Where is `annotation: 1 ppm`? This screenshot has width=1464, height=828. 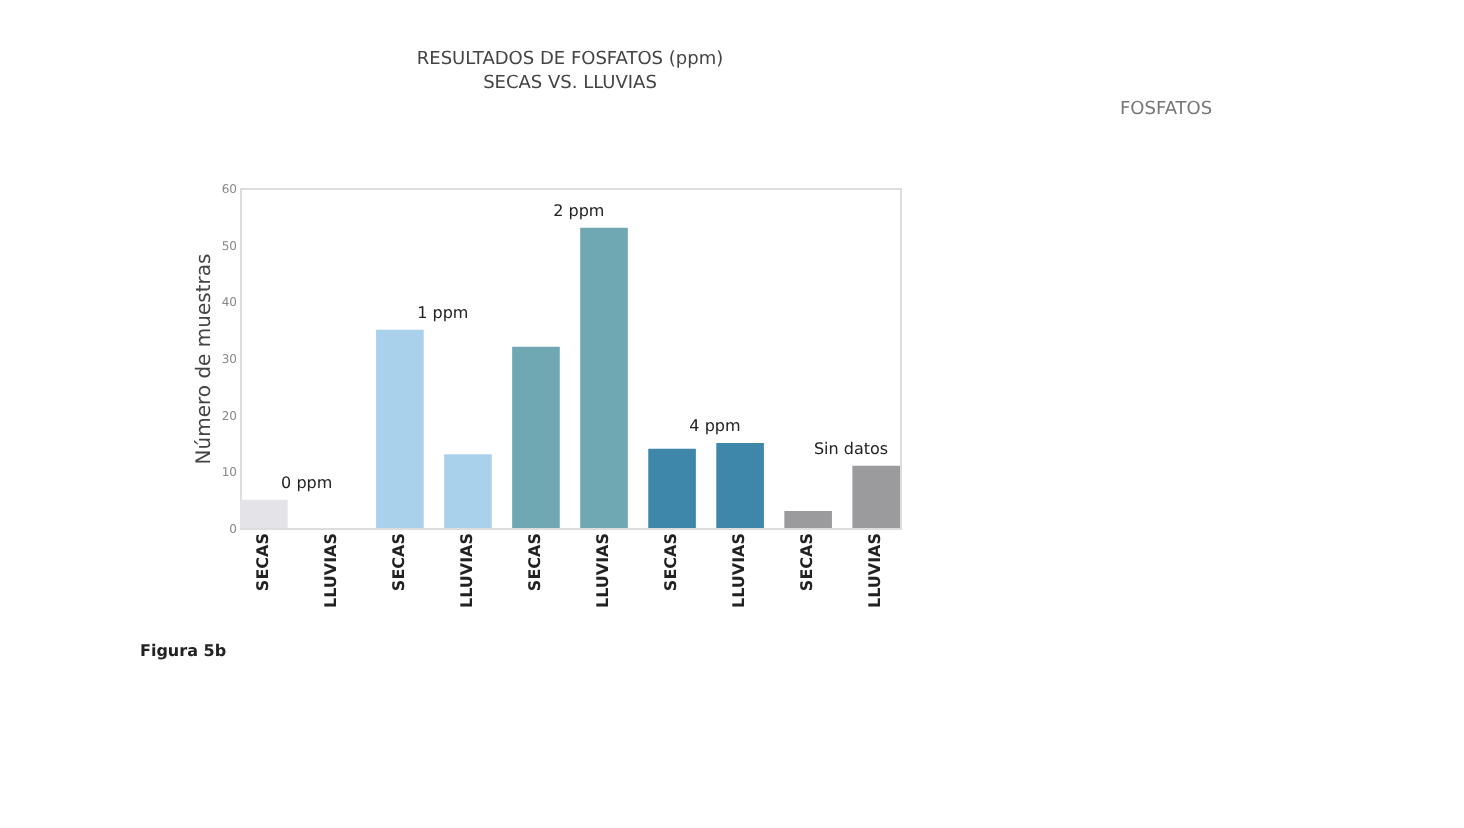 annotation: 1 ppm is located at coordinates (443, 312).